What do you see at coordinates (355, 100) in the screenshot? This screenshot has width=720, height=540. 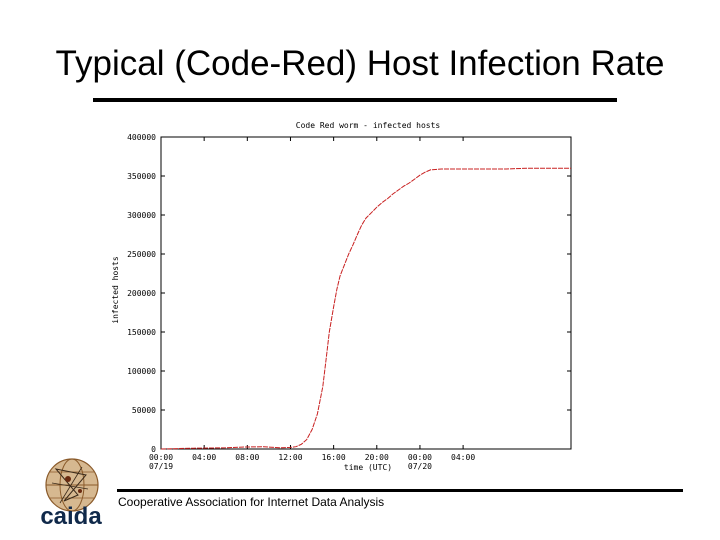 I see `title-rule` at bounding box center [355, 100].